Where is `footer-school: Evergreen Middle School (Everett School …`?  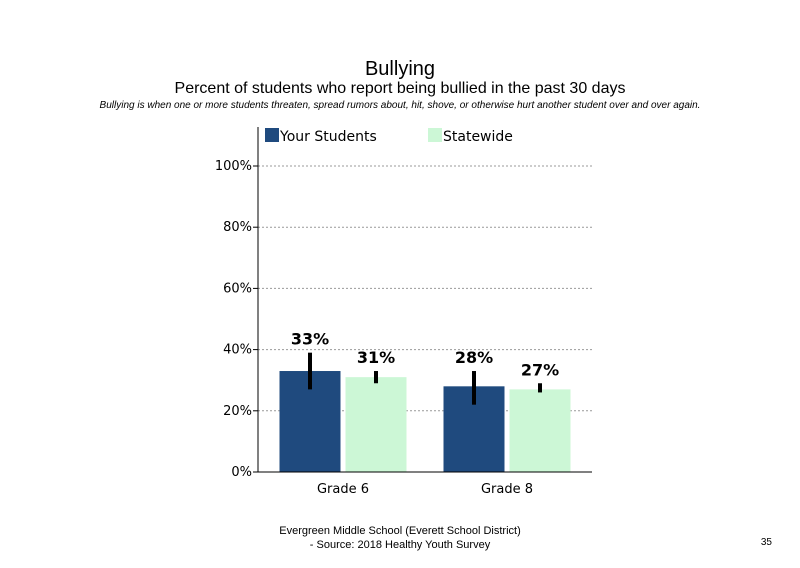 footer-school: Evergreen Middle School (Everett School … is located at coordinates (400, 531).